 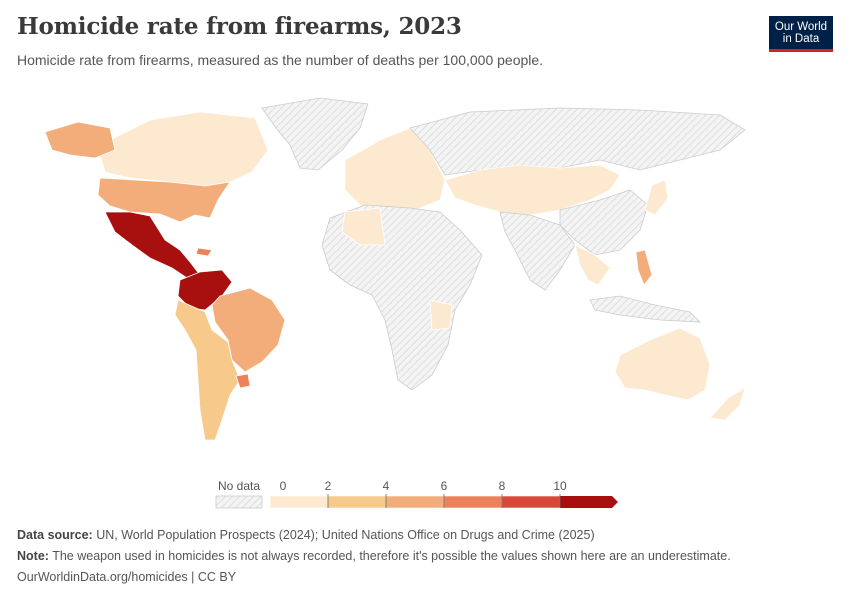 I want to click on legend-tick-label: 8, so click(x=502, y=486).